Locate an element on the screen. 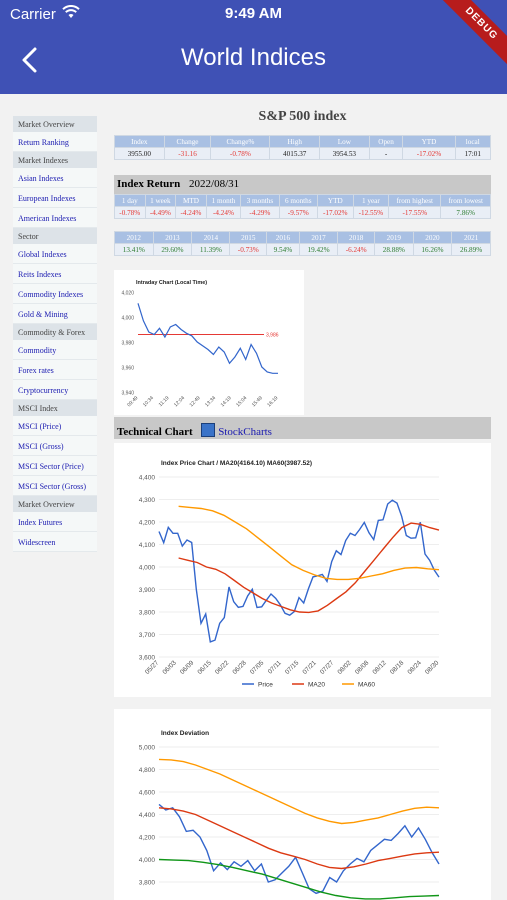 The width and height of the screenshot is (507, 900). legend-label: MA20 is located at coordinates (316, 685).